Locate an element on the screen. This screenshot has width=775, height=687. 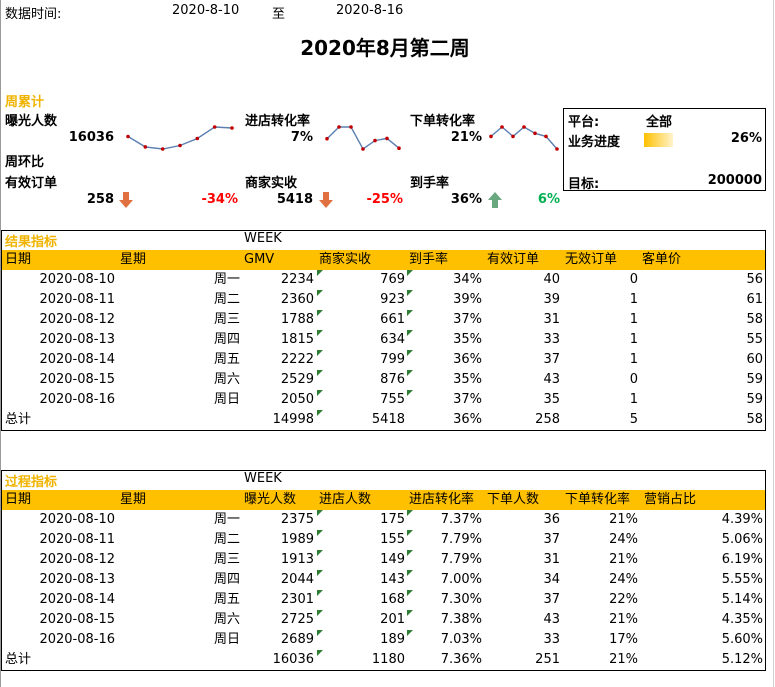
table-row: 2020-08-14 周五 2222 799 36% 37 1 60 is located at coordinates (383, 360).